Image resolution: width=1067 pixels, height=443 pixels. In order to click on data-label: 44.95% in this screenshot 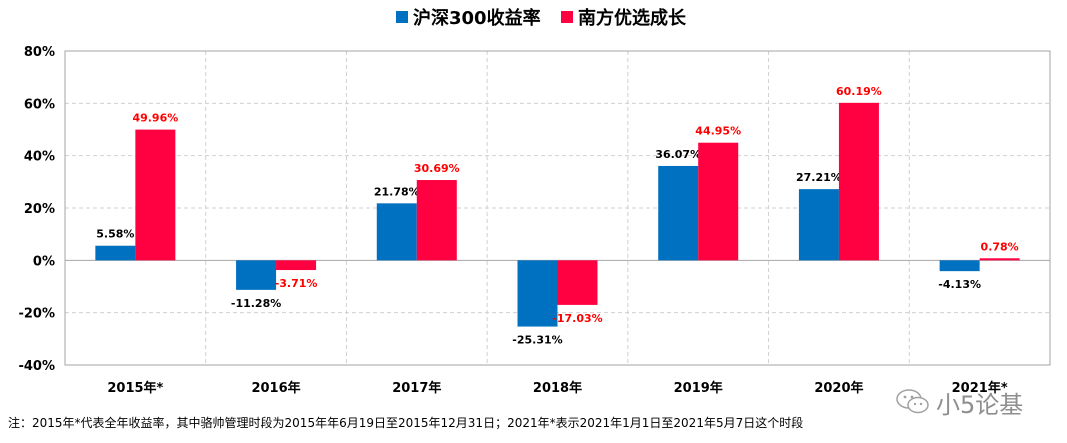, I will do `click(718, 131)`.